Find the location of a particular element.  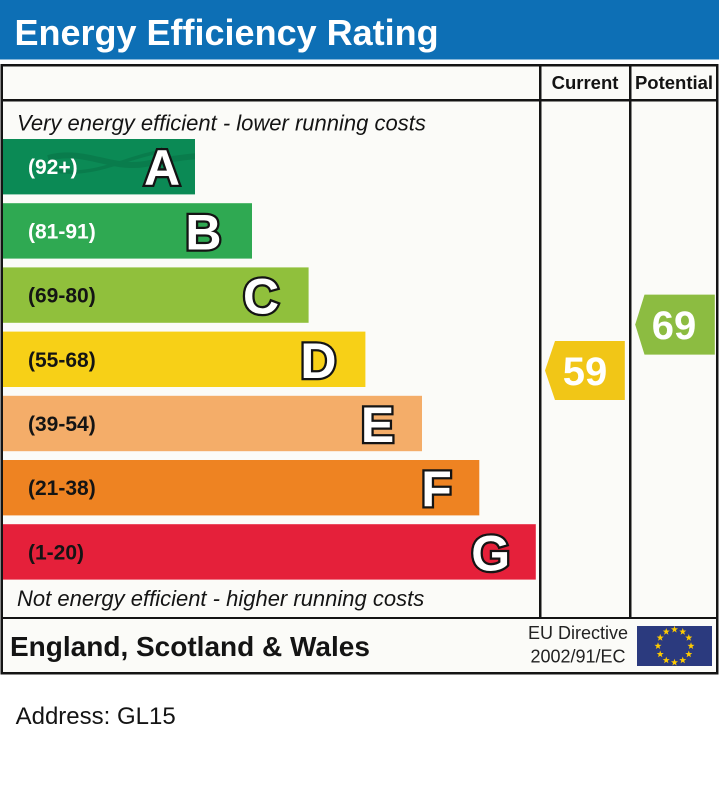

svg-text: A is located at coordinates (162, 168).